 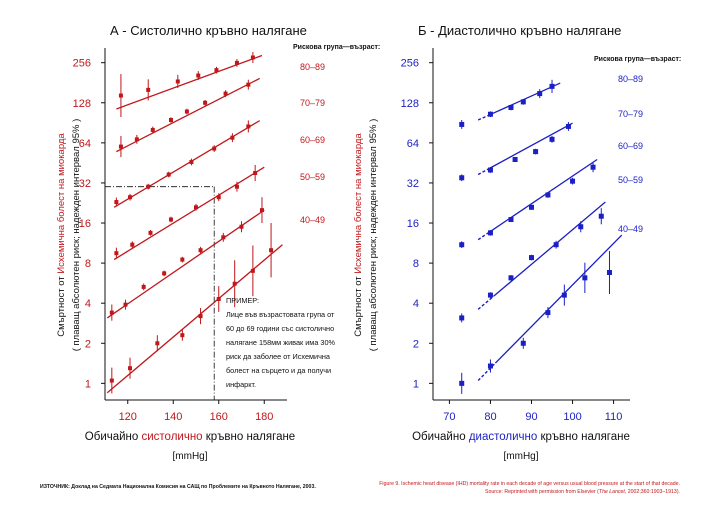 What do you see at coordinates (280, 314) in the screenshot?
I see `annotation-line-2: Лице във възрастовата група от` at bounding box center [280, 314].